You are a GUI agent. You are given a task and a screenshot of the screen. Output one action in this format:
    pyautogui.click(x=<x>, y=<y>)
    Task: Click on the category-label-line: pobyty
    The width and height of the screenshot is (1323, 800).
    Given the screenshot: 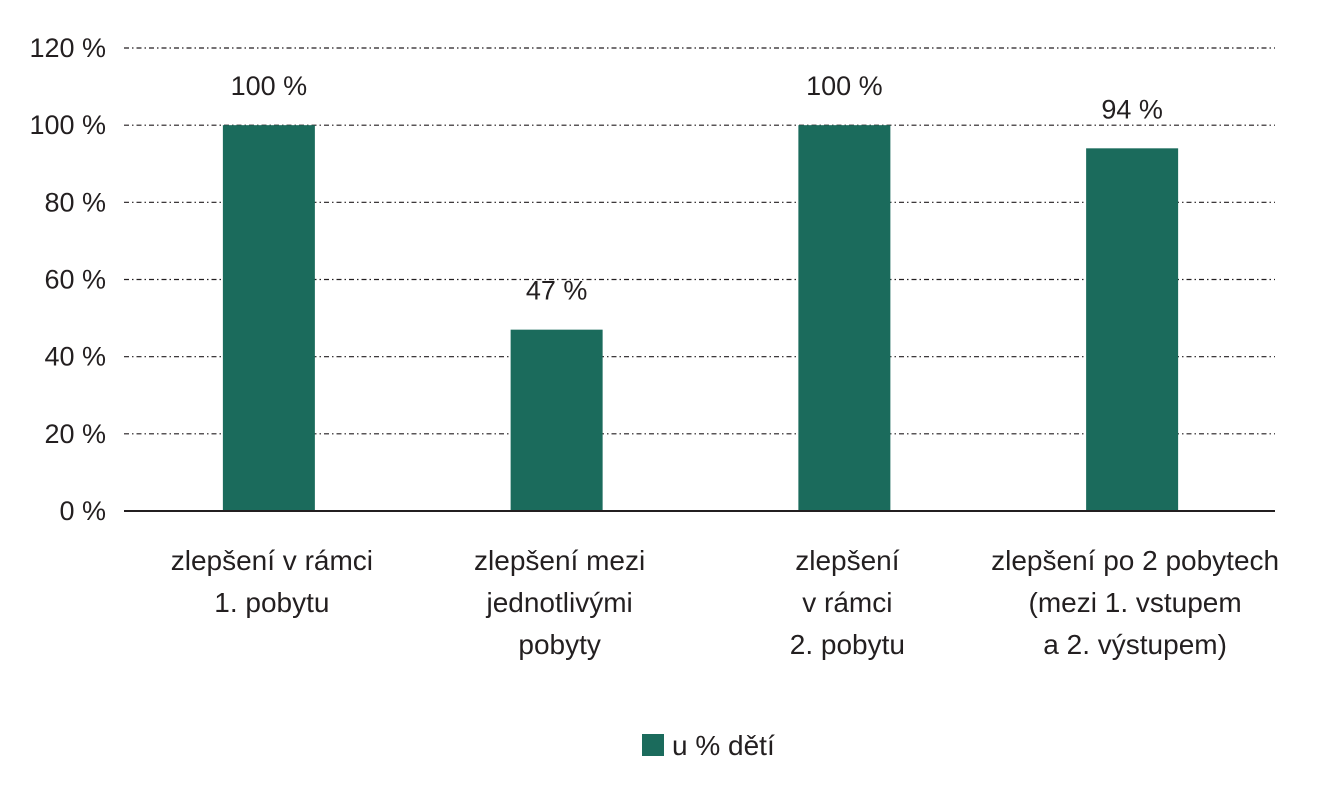 What is the action you would take?
    pyautogui.click(x=559, y=644)
    